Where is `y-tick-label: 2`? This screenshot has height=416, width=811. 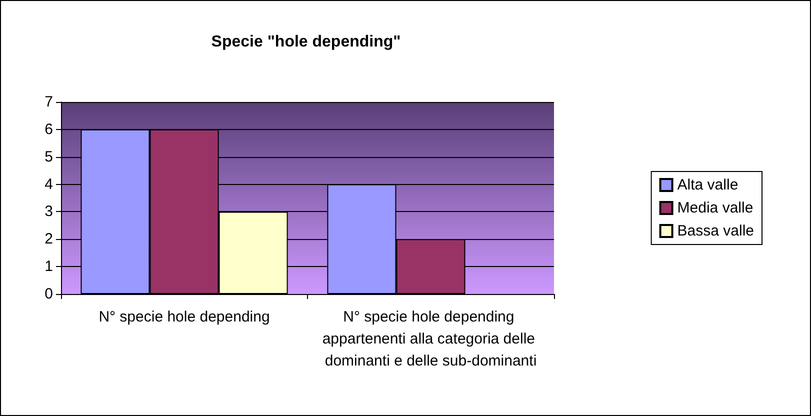
y-tick-label: 2 is located at coordinates (48, 239).